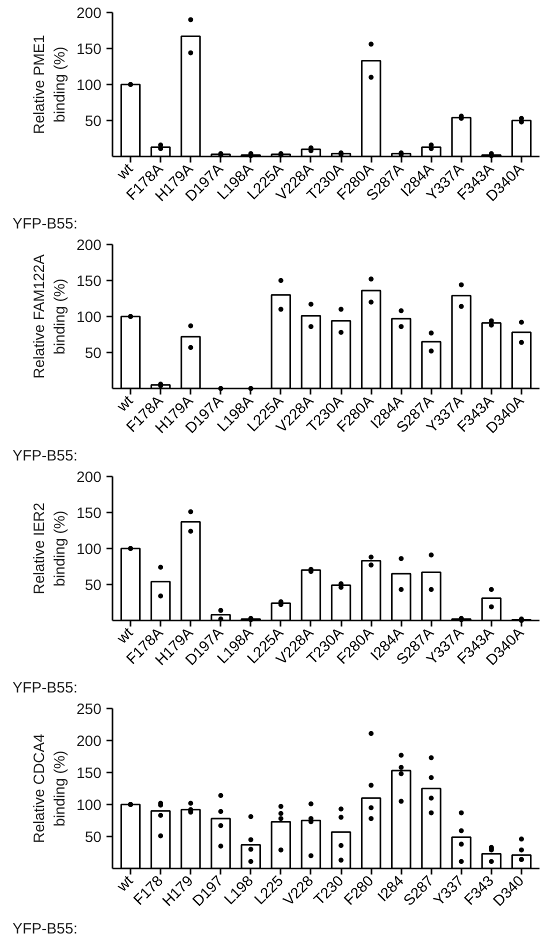 Image resolution: width=547 pixels, height=937 pixels. Describe the element at coordinates (49, 84) in the screenshot. I see `y-axis-title: Relative PME1 binding (%)` at that location.